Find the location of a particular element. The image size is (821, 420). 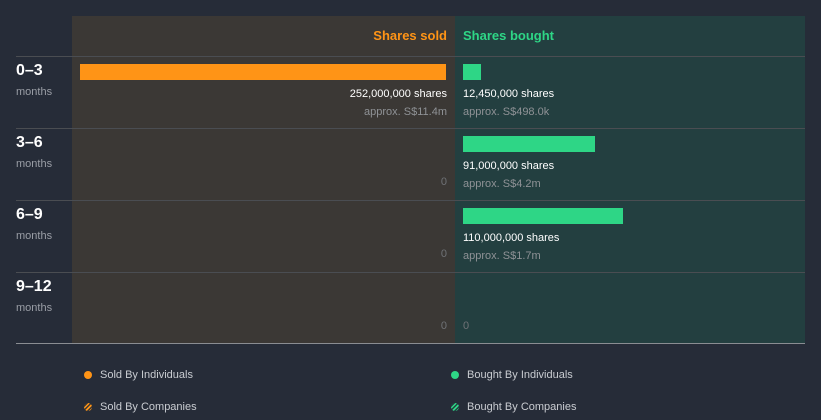

green-hatch-icon is located at coordinates (455, 407).